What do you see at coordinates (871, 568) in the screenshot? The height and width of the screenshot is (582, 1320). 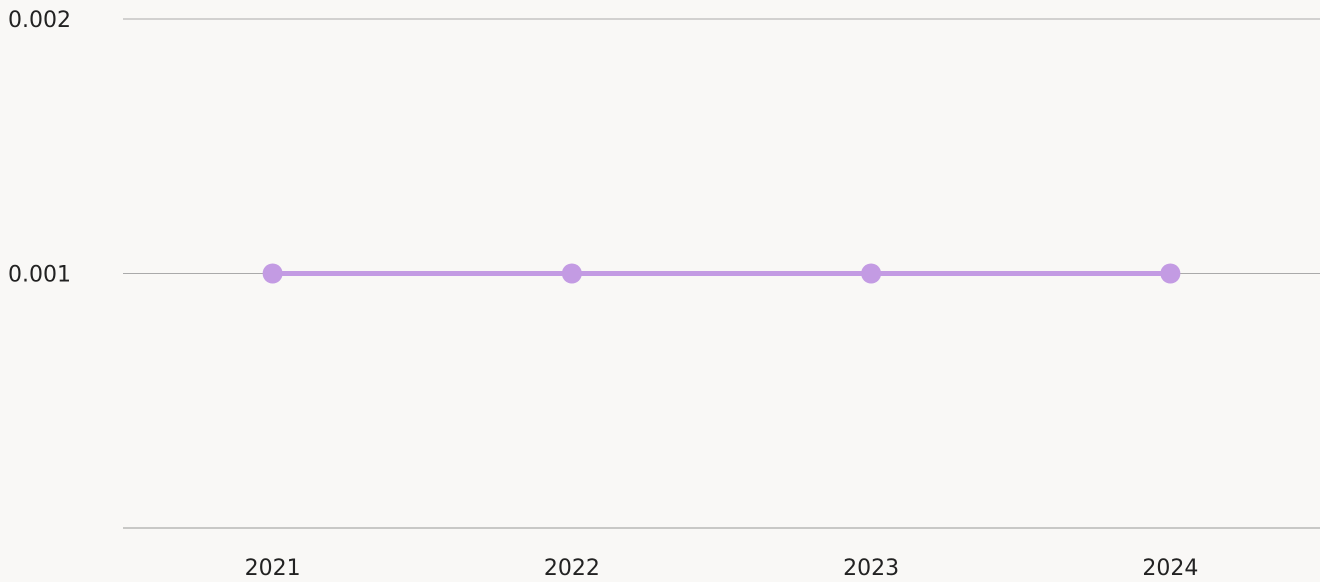 I see `x-tick-label: 2023` at bounding box center [871, 568].